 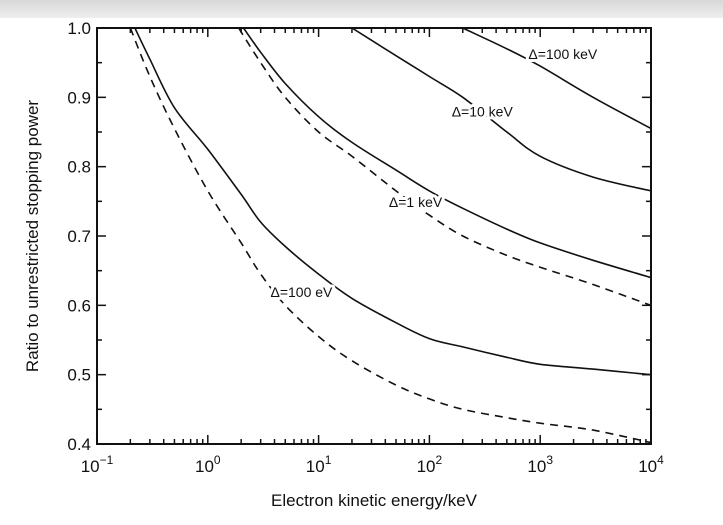 I want to click on curve-annotation: Δ=1 keV, so click(x=416, y=202).